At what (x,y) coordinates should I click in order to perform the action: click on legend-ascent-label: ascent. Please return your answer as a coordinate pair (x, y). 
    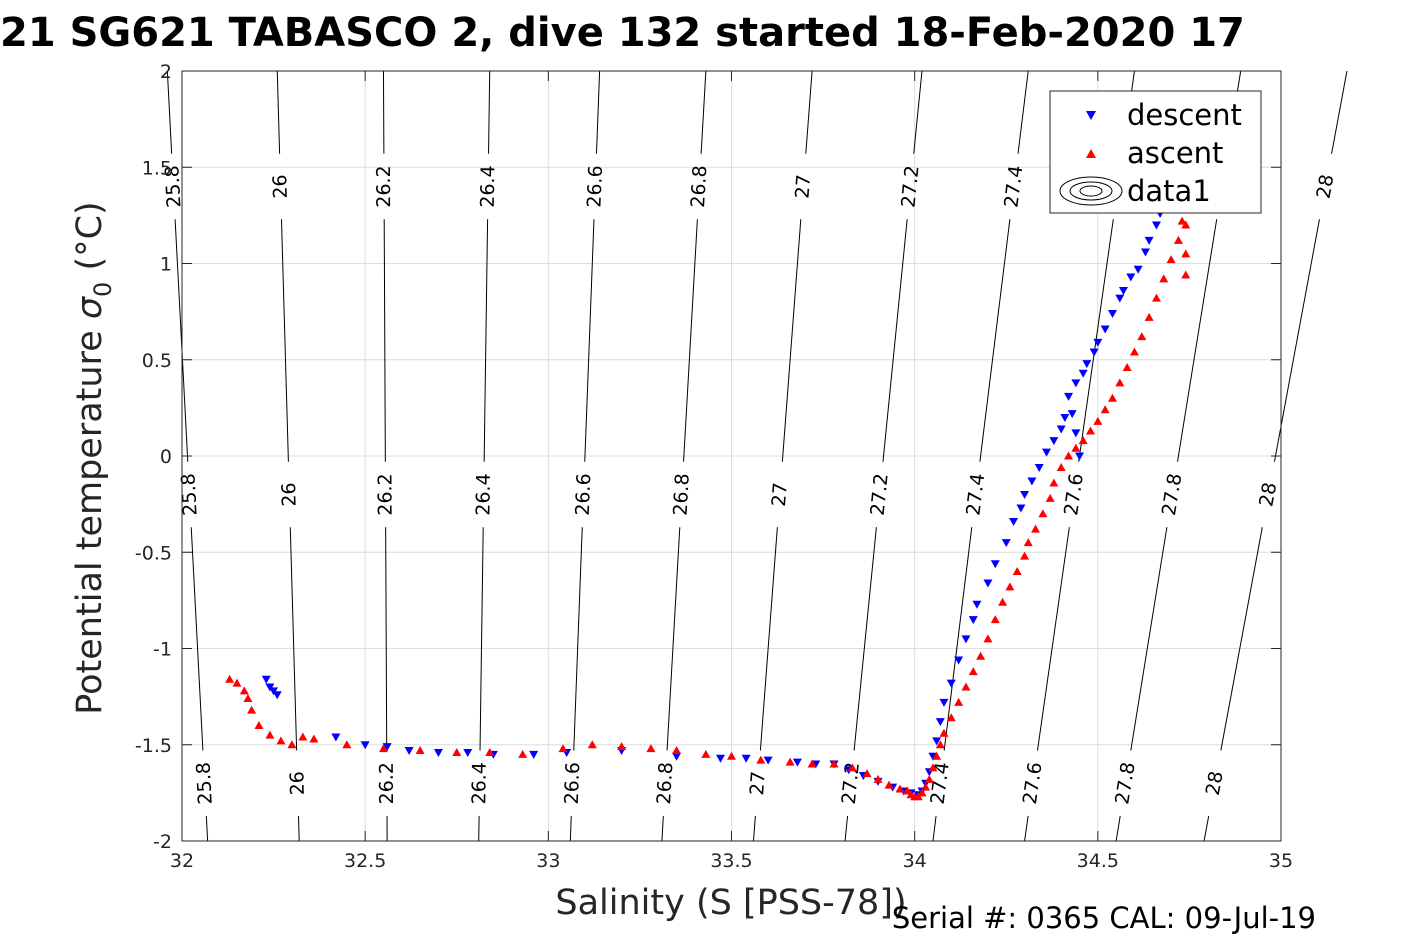
    Looking at the image, I should click on (1175, 153).